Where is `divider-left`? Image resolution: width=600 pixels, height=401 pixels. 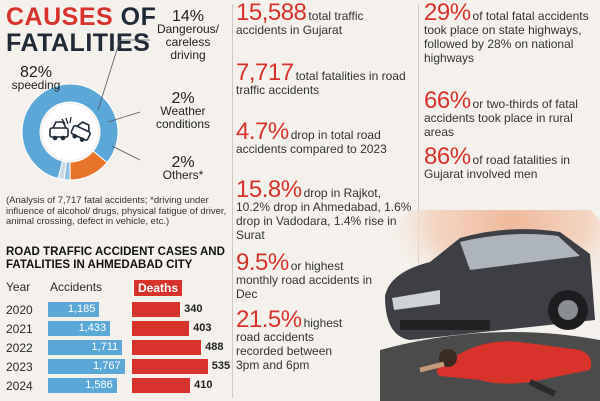
divider-left is located at coordinates (232, 201).